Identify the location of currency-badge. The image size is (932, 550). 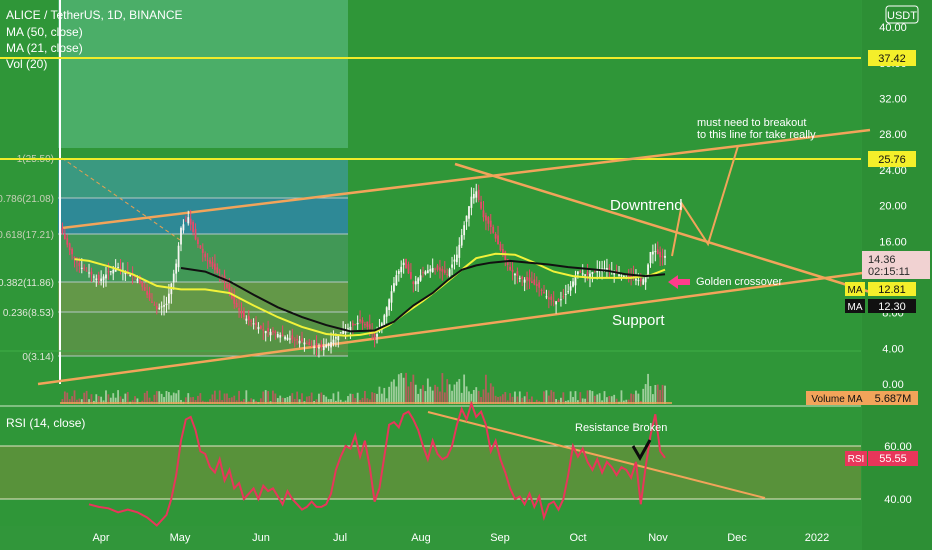
(902, 14).